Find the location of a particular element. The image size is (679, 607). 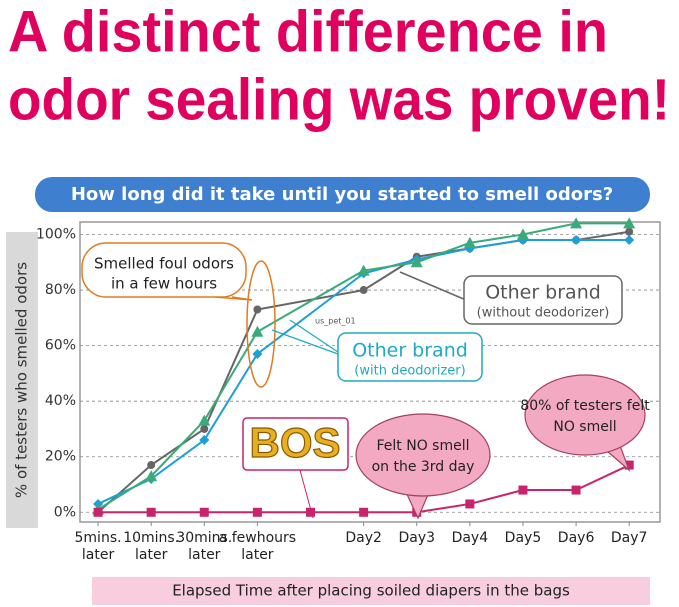

x-tick-label: 30mins. later is located at coordinates (204, 546).